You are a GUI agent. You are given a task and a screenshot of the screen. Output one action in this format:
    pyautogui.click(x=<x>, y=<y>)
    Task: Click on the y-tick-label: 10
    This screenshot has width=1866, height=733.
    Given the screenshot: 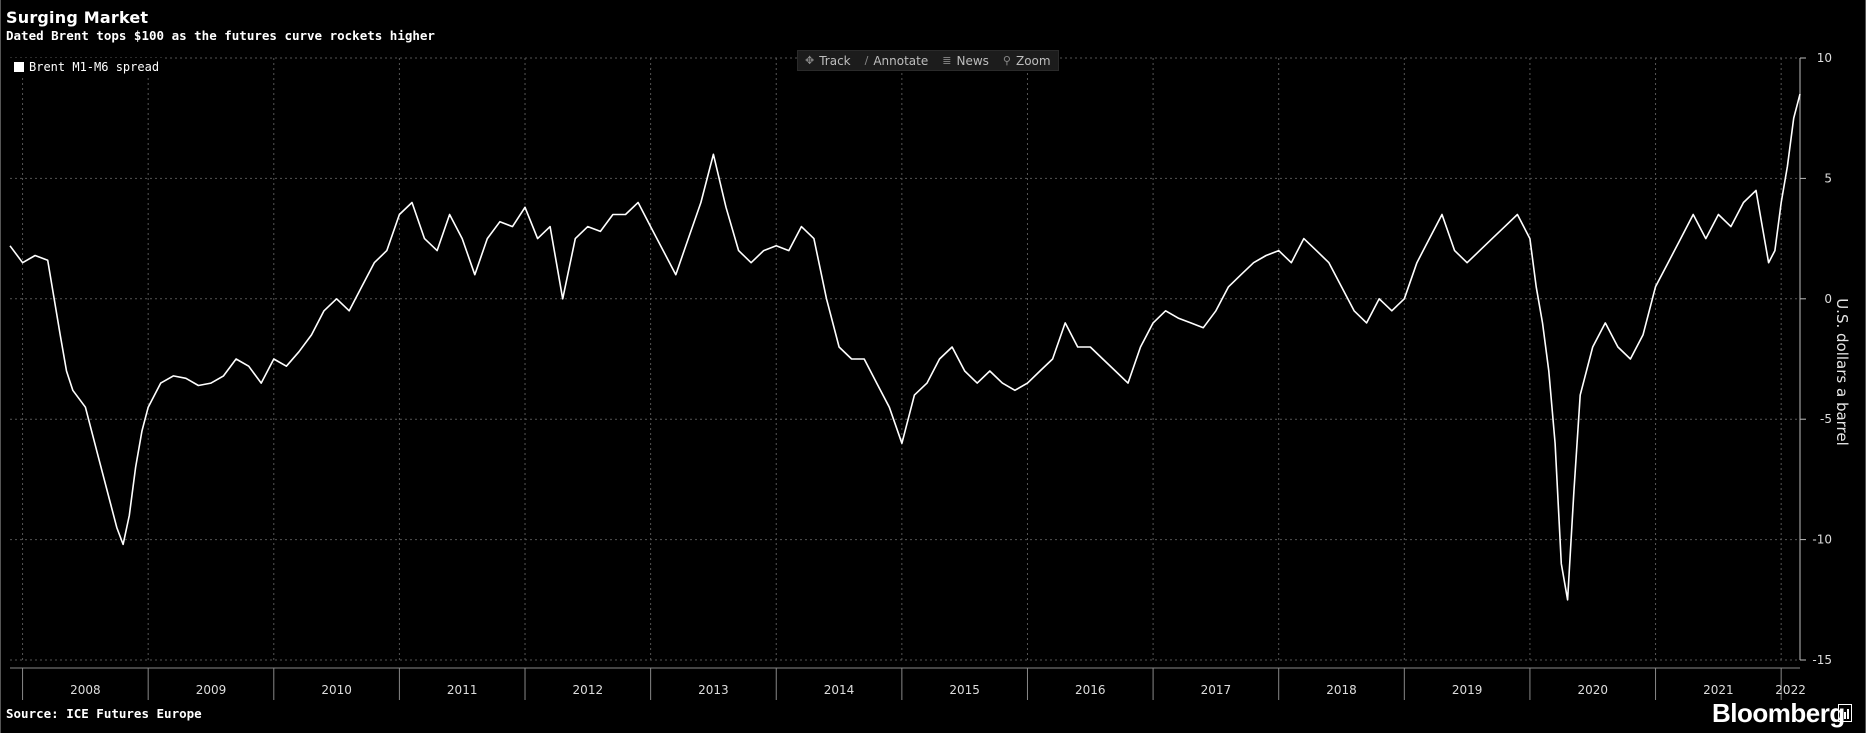 What is the action you would take?
    pyautogui.click(x=1824, y=58)
    